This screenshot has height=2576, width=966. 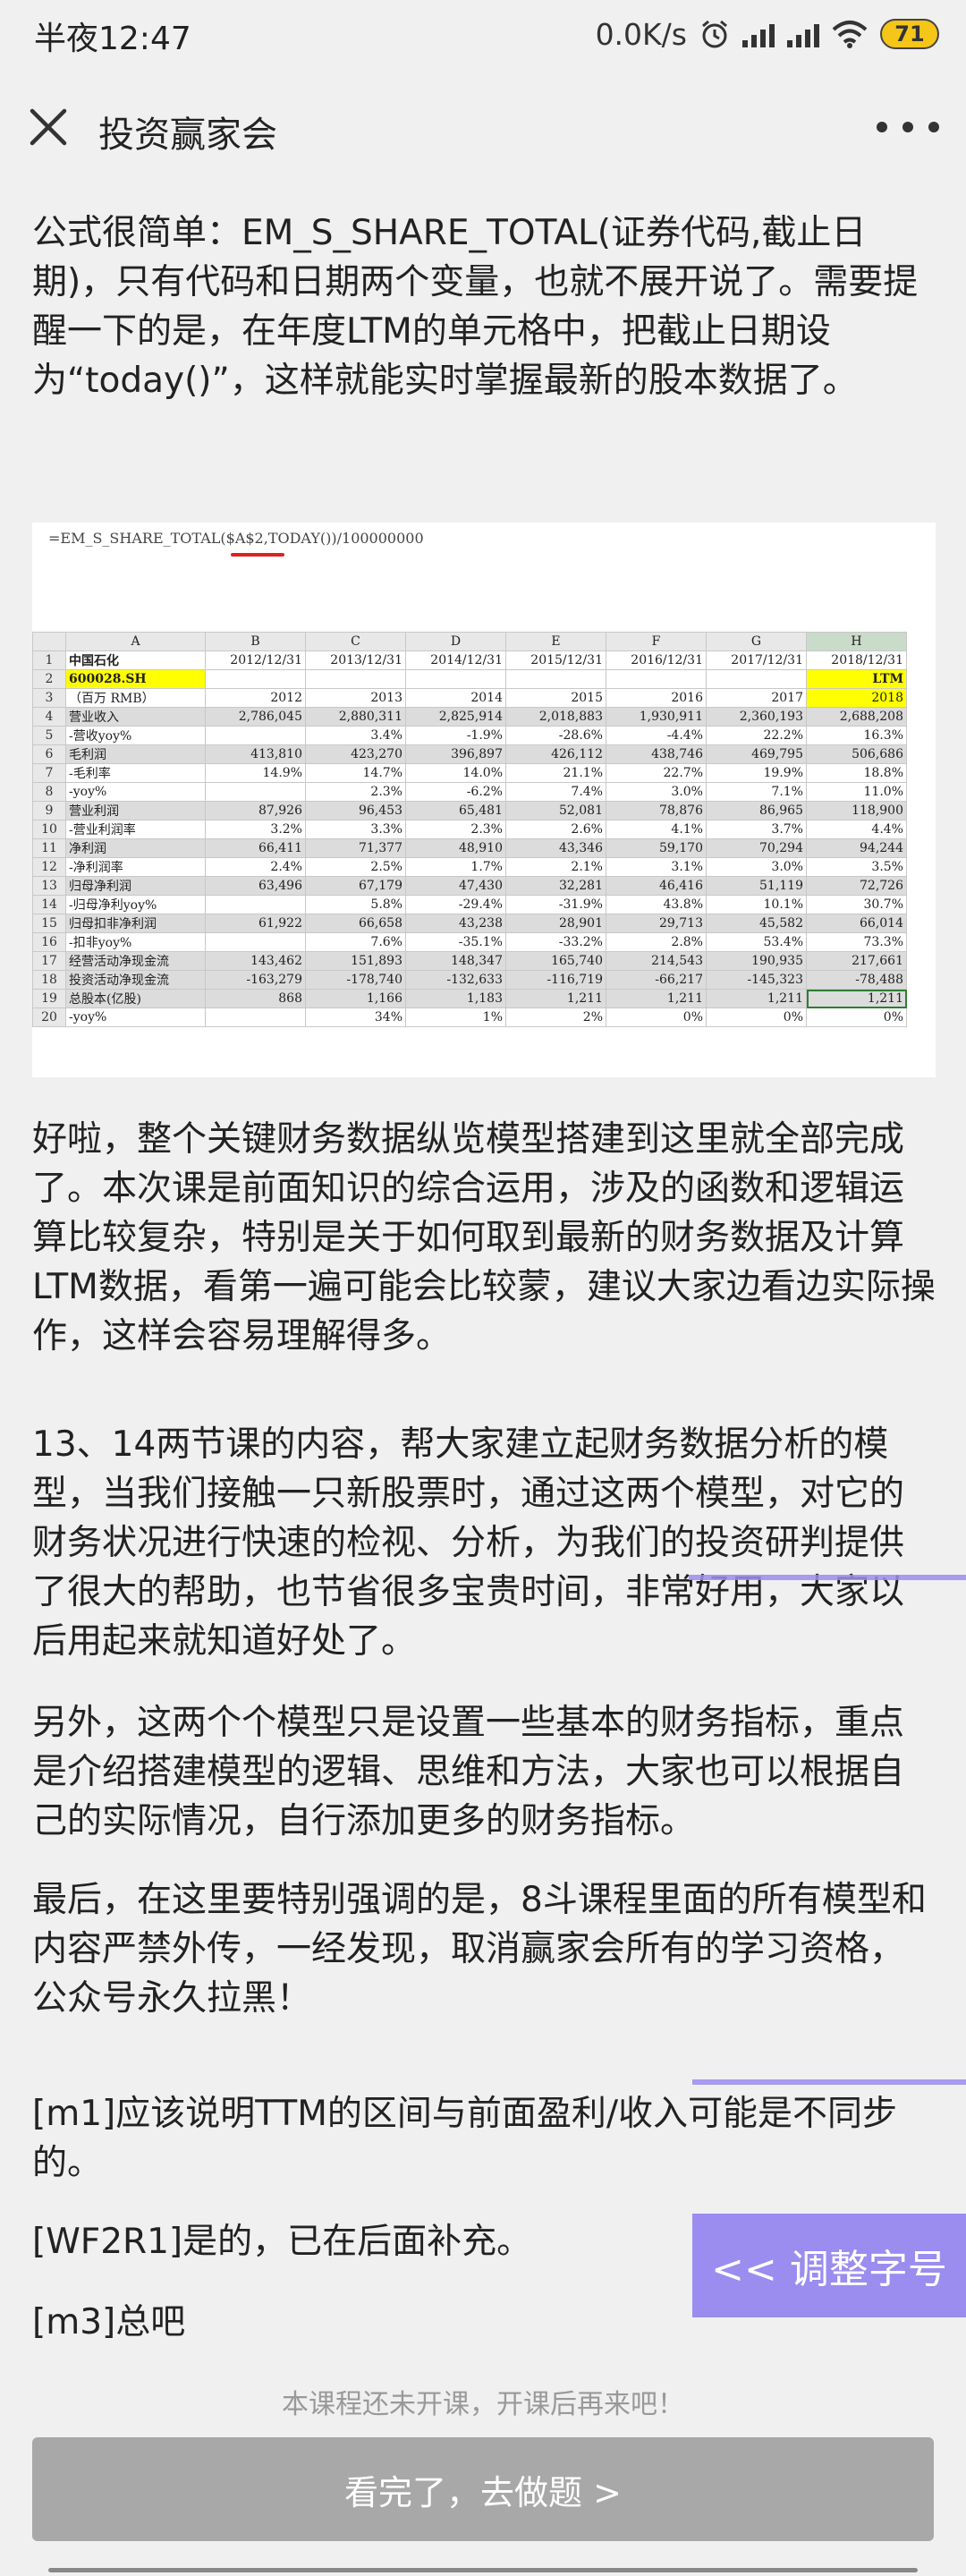 What do you see at coordinates (656, 660) in the screenshot?
I see `sheet-cell: 2016/12/31` at bounding box center [656, 660].